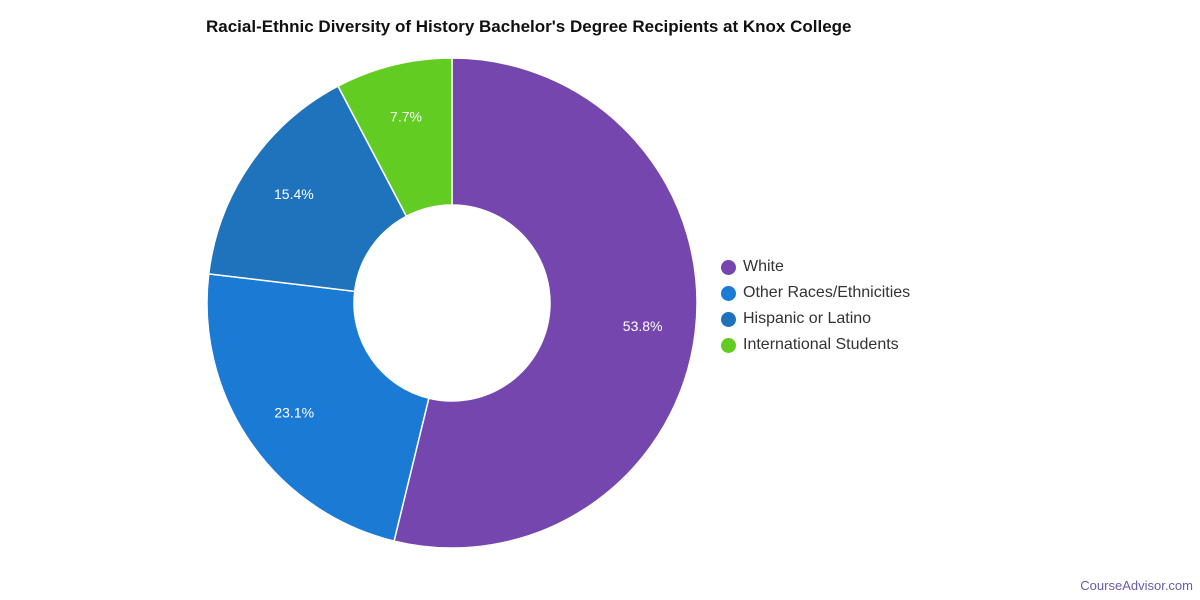  I want to click on legend-swatch-hispanic-latino, so click(728, 319).